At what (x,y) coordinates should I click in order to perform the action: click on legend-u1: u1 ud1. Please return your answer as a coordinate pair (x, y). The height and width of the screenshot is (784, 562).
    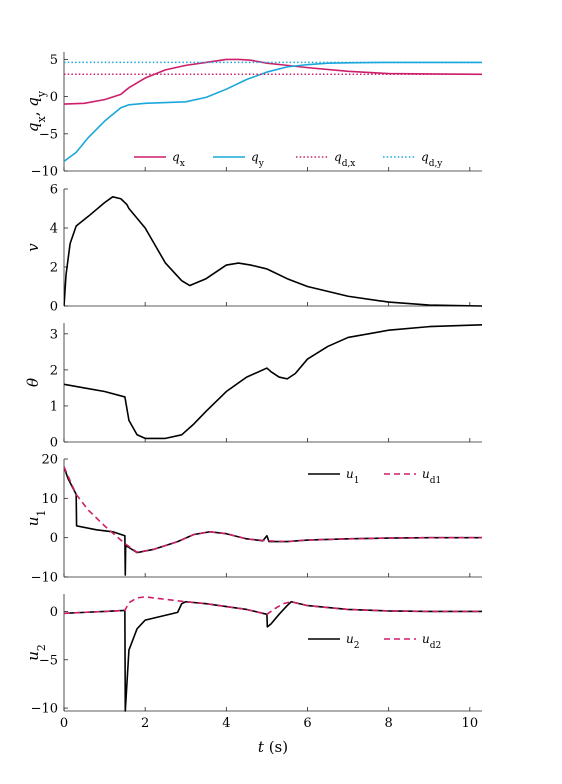
    Looking at the image, I should click on (374, 476).